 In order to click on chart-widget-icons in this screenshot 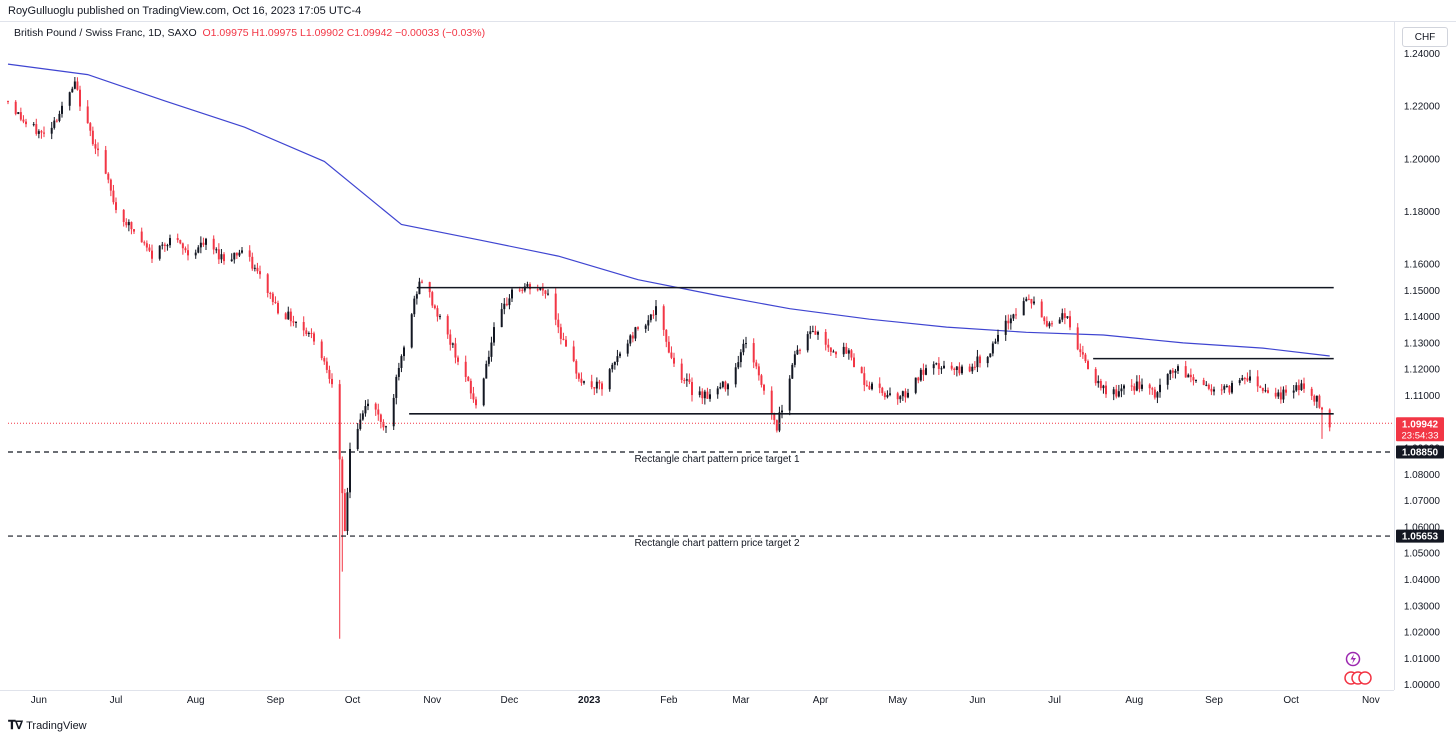, I will do `click(1358, 668)`.